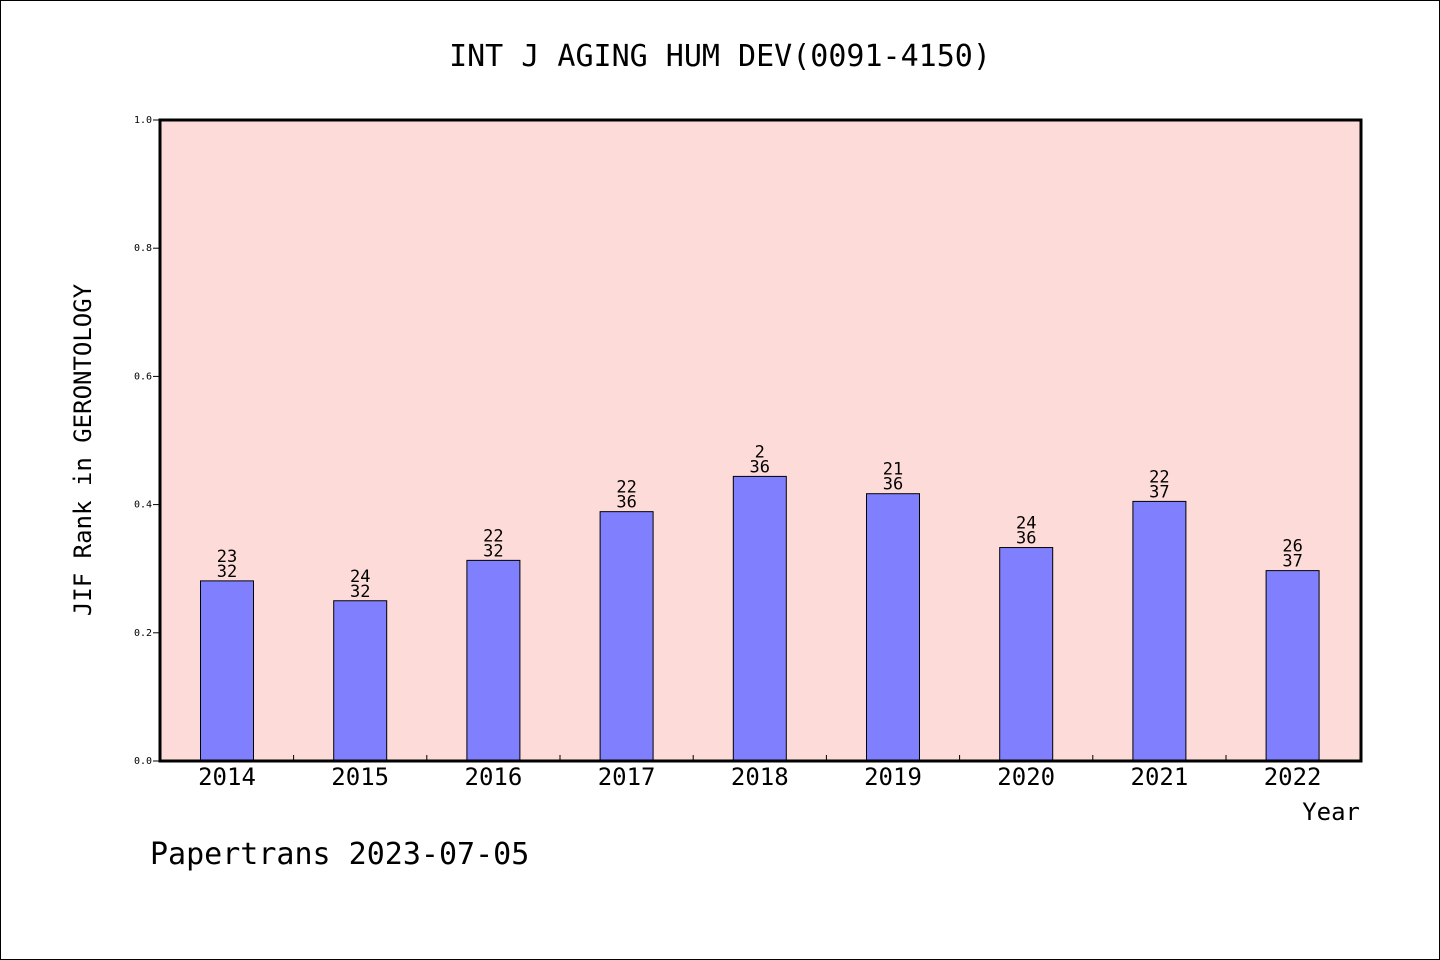 The image size is (1440, 960). I want to click on data-label-rank: 23, so click(227, 557).